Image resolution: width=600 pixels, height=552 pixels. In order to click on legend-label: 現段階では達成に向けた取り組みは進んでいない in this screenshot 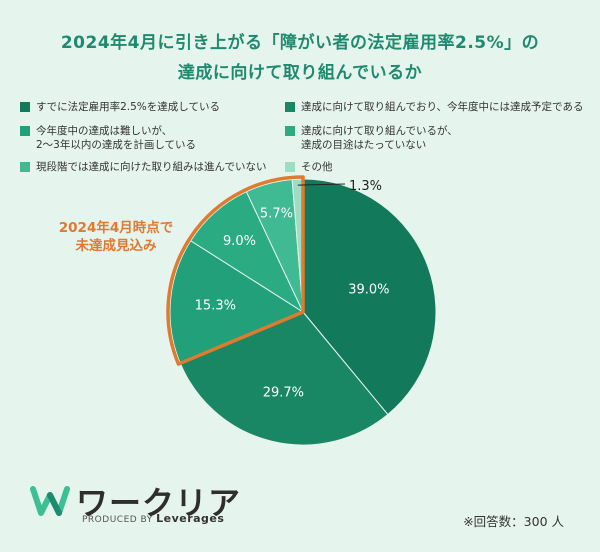, I will do `click(151, 167)`.